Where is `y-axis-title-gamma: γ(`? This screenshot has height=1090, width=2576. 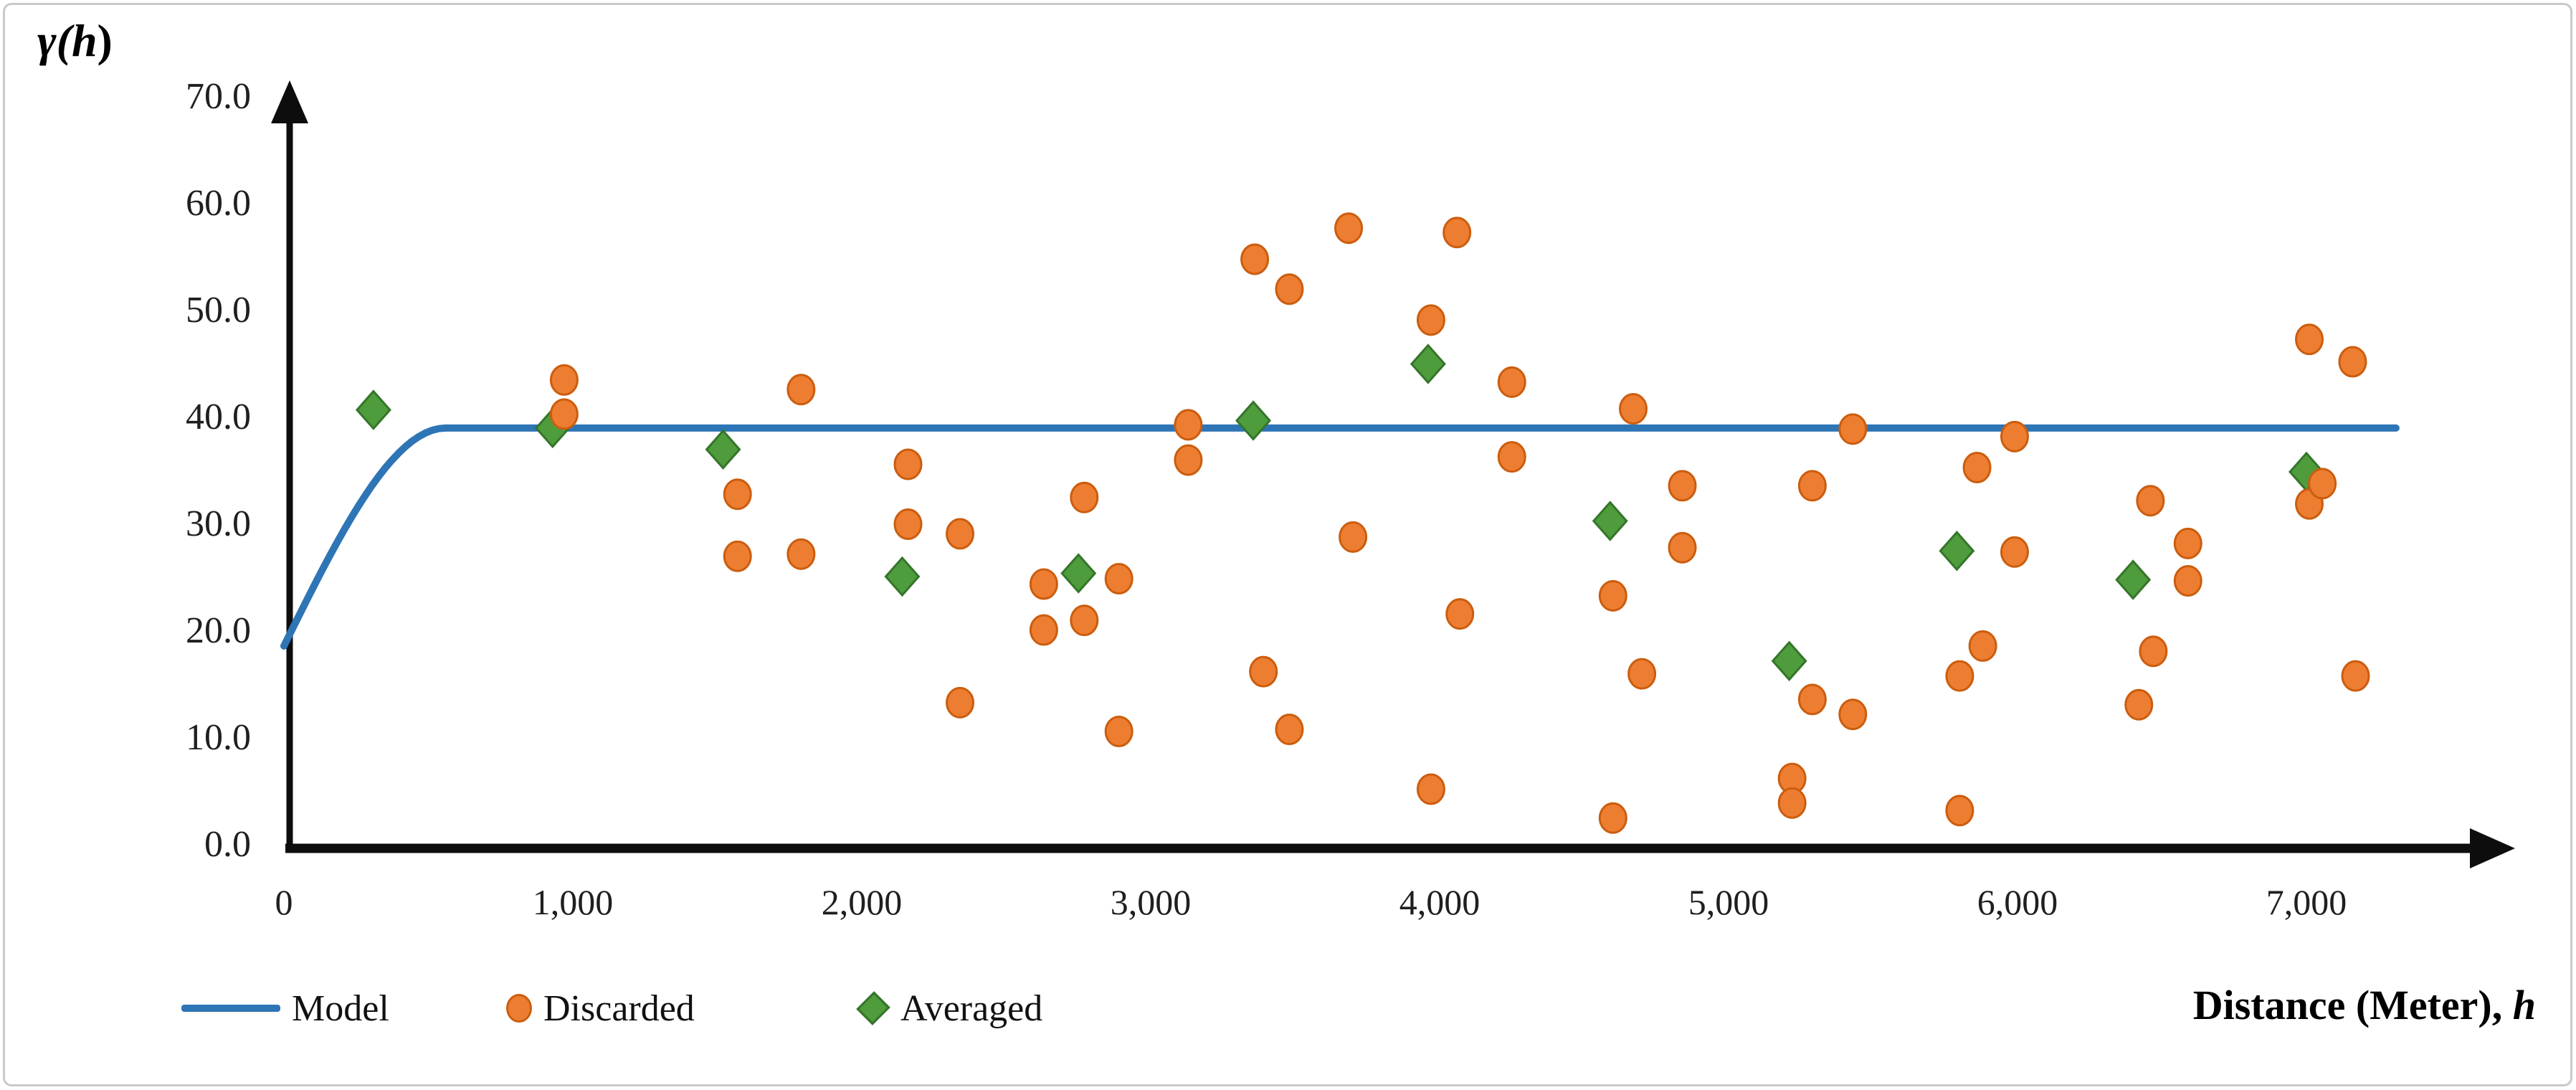 y-axis-title-gamma: γ( is located at coordinates (54, 40).